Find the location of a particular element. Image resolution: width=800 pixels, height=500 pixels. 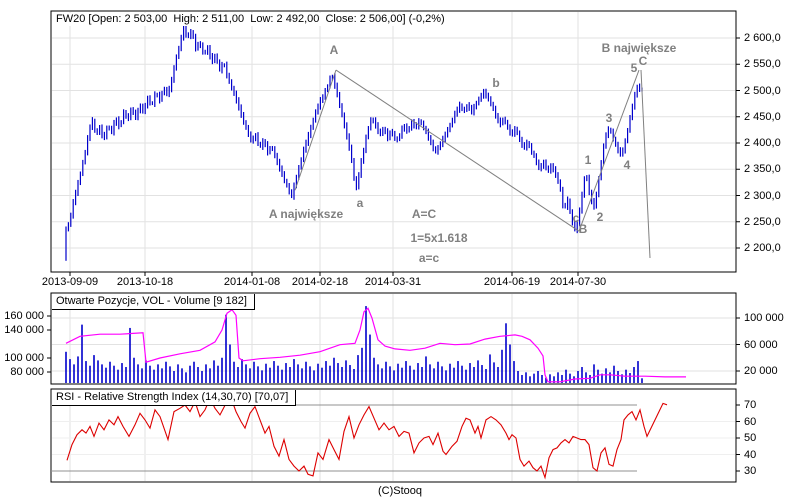

price-y-axis-label: 2 600,0 is located at coordinates (762, 38).